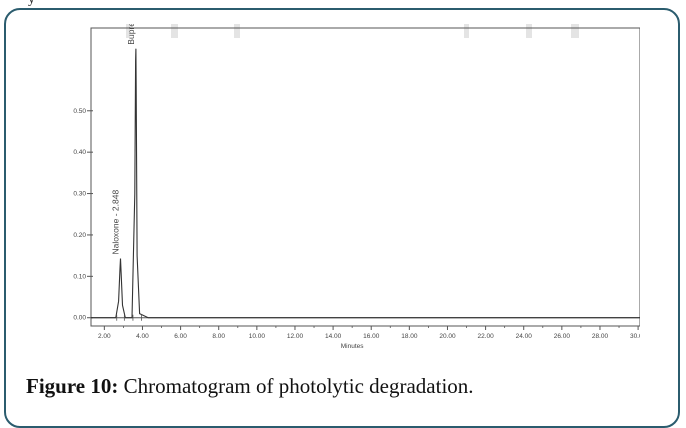 The image size is (686, 428). Describe the element at coordinates (79, 318) in the screenshot. I see `y-tick-label: 0.00` at that location.